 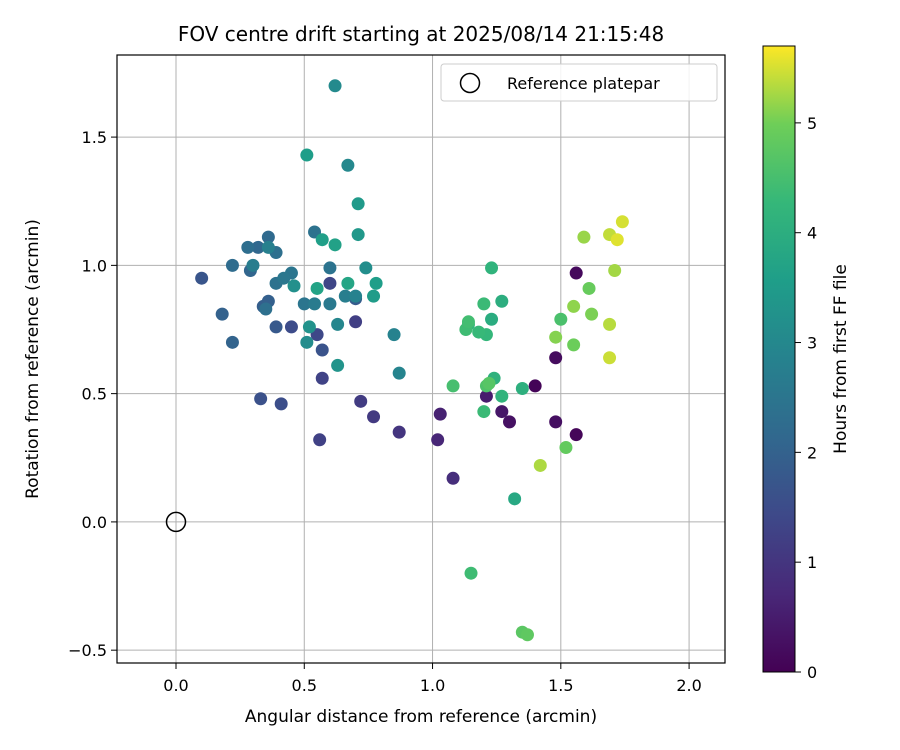 What do you see at coordinates (33, 359) in the screenshot?
I see `y-axis-label: Rotation from reference (arcmin)` at bounding box center [33, 359].